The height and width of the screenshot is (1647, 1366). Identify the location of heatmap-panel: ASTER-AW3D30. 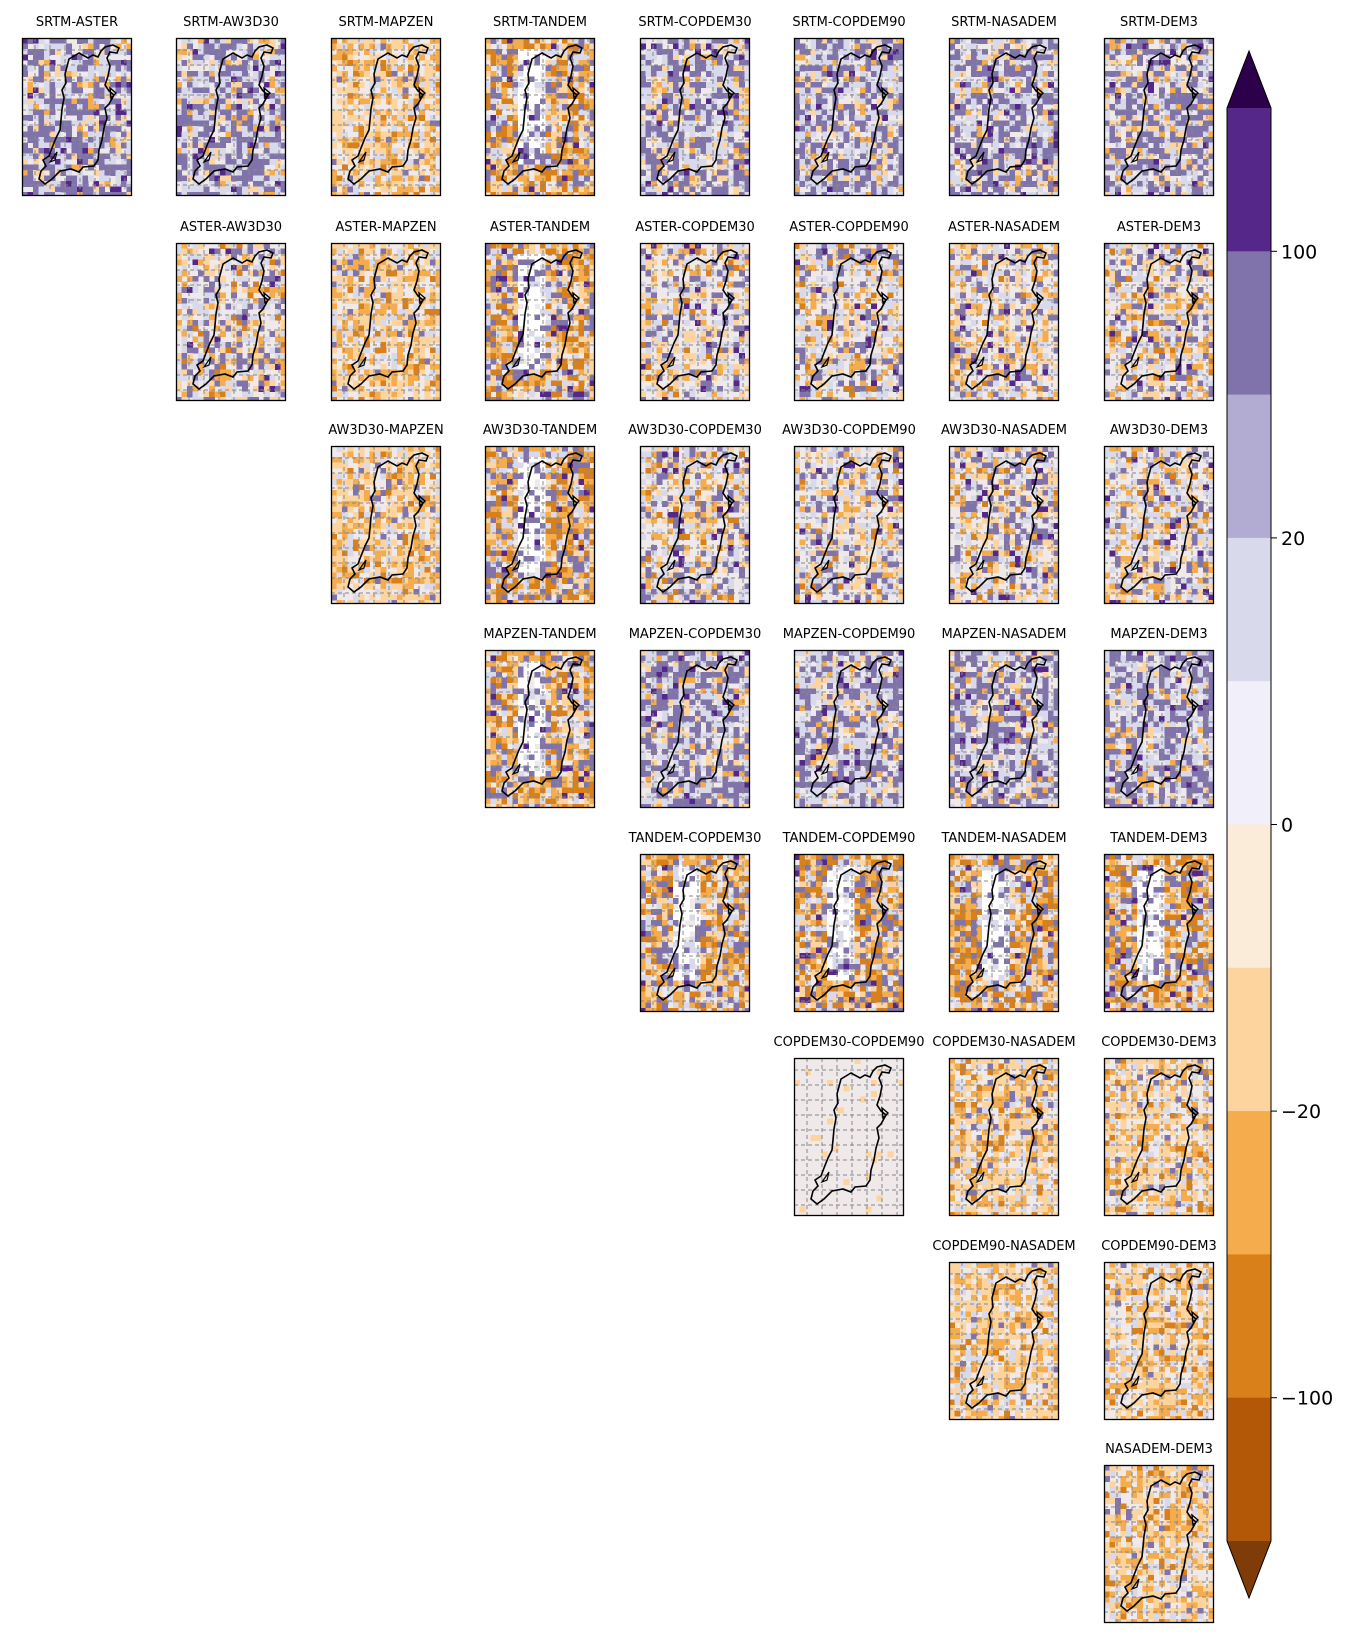
(231, 311).